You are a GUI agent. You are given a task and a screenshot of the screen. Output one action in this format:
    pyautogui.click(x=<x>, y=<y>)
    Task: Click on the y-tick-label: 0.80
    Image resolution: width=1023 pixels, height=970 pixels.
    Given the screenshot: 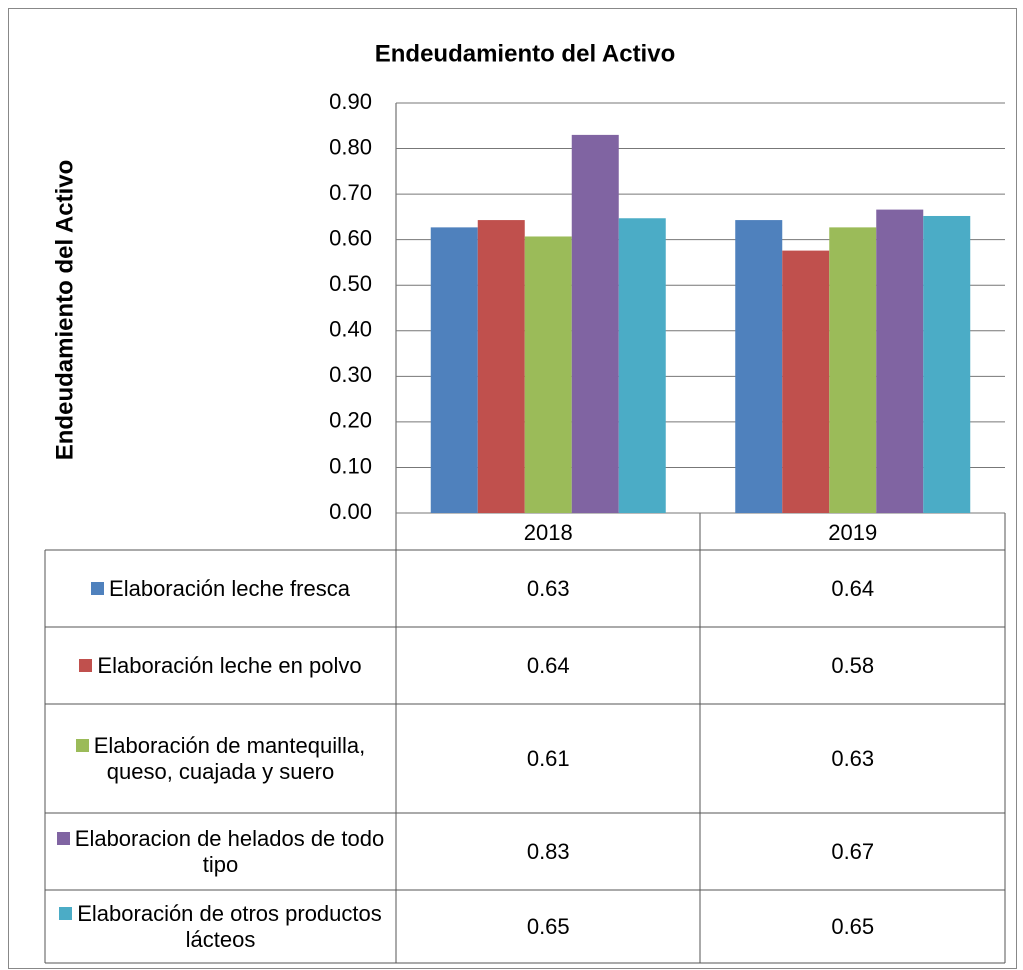 What is the action you would take?
    pyautogui.click(x=350, y=146)
    